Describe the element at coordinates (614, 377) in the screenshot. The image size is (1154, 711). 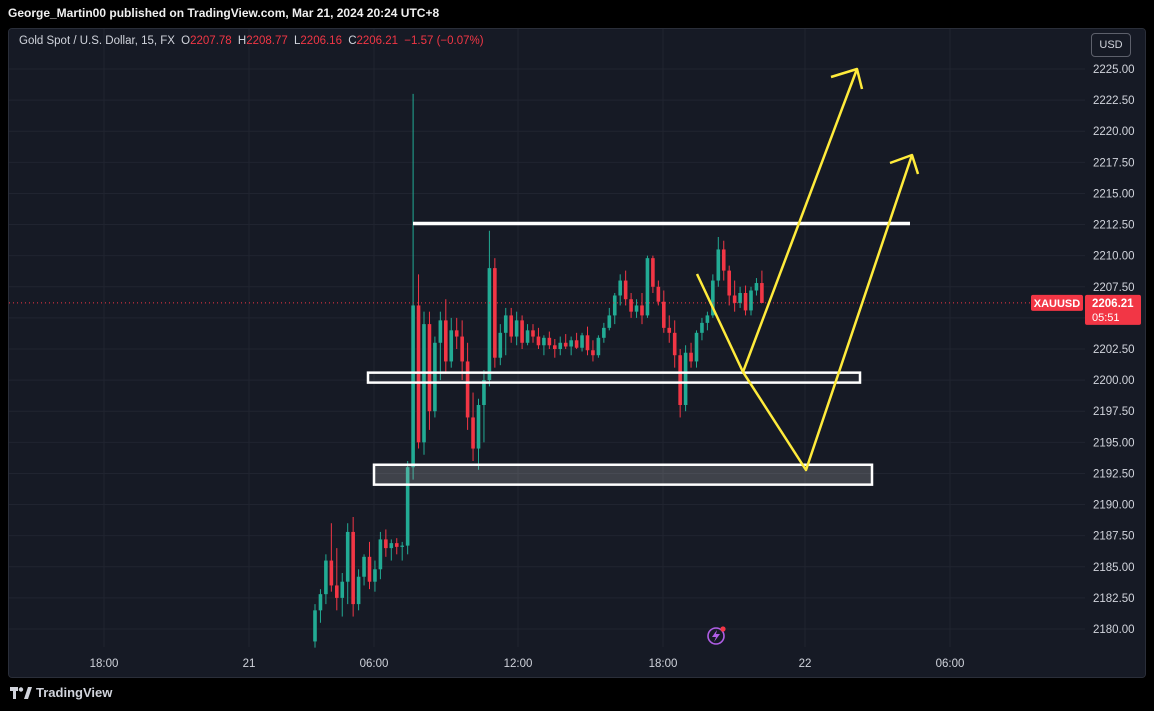
I see `support-zone-upper` at that location.